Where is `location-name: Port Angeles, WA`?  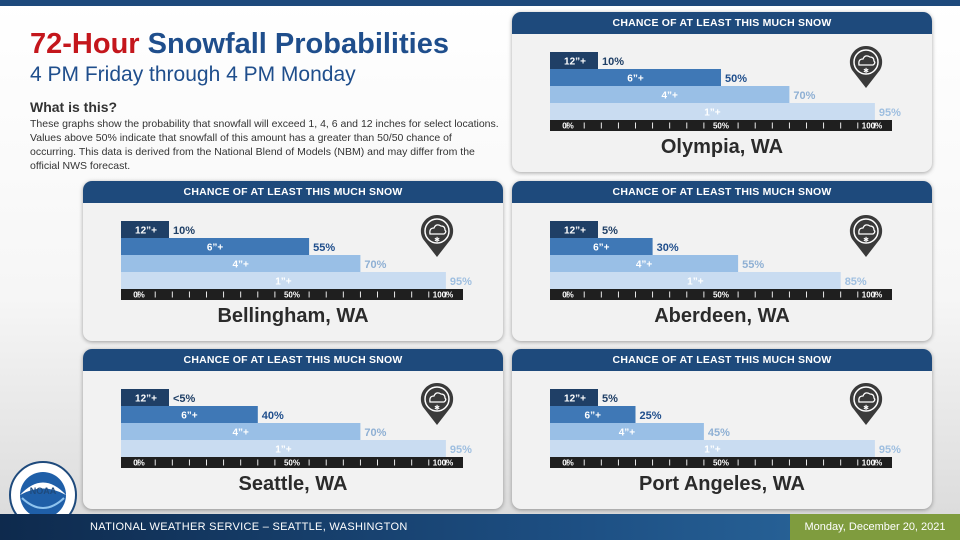 location-name: Port Angeles, WA is located at coordinates (722, 484).